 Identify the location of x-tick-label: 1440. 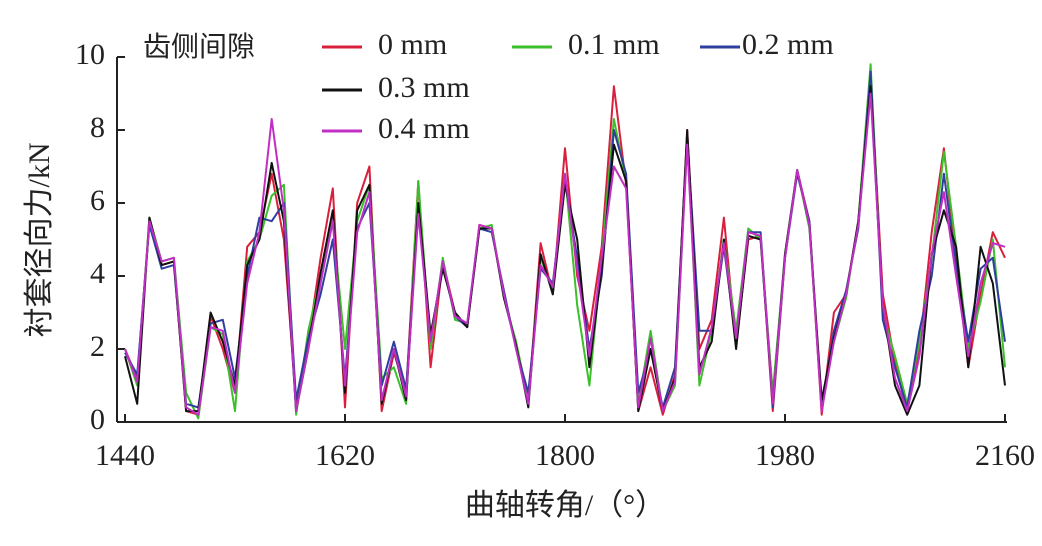
(125, 455).